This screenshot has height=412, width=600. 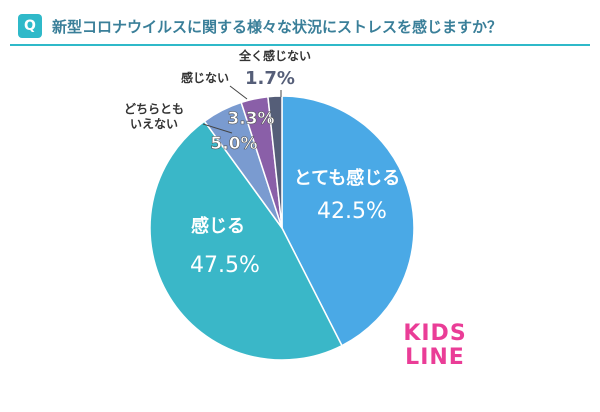 What do you see at coordinates (154, 116) in the screenshot?
I see `slice-dochira-label: どちらともいえない` at bounding box center [154, 116].